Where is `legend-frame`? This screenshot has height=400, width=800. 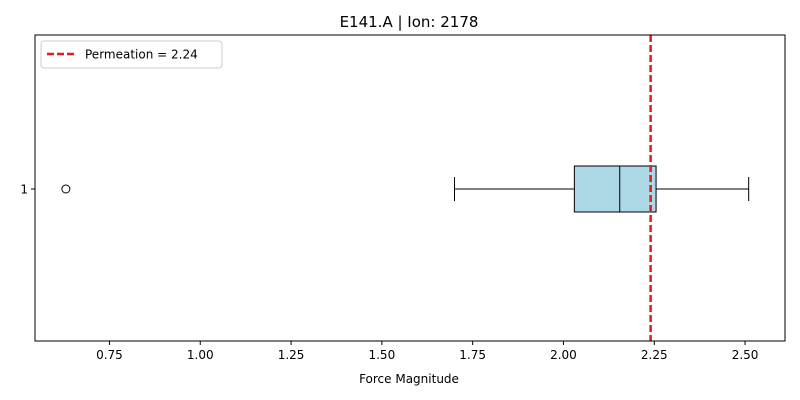
legend-frame is located at coordinates (131, 54).